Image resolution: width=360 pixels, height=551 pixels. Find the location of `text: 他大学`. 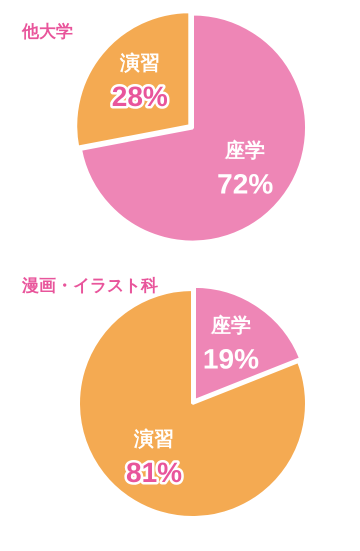

text: 他大学 is located at coordinates (47, 32).